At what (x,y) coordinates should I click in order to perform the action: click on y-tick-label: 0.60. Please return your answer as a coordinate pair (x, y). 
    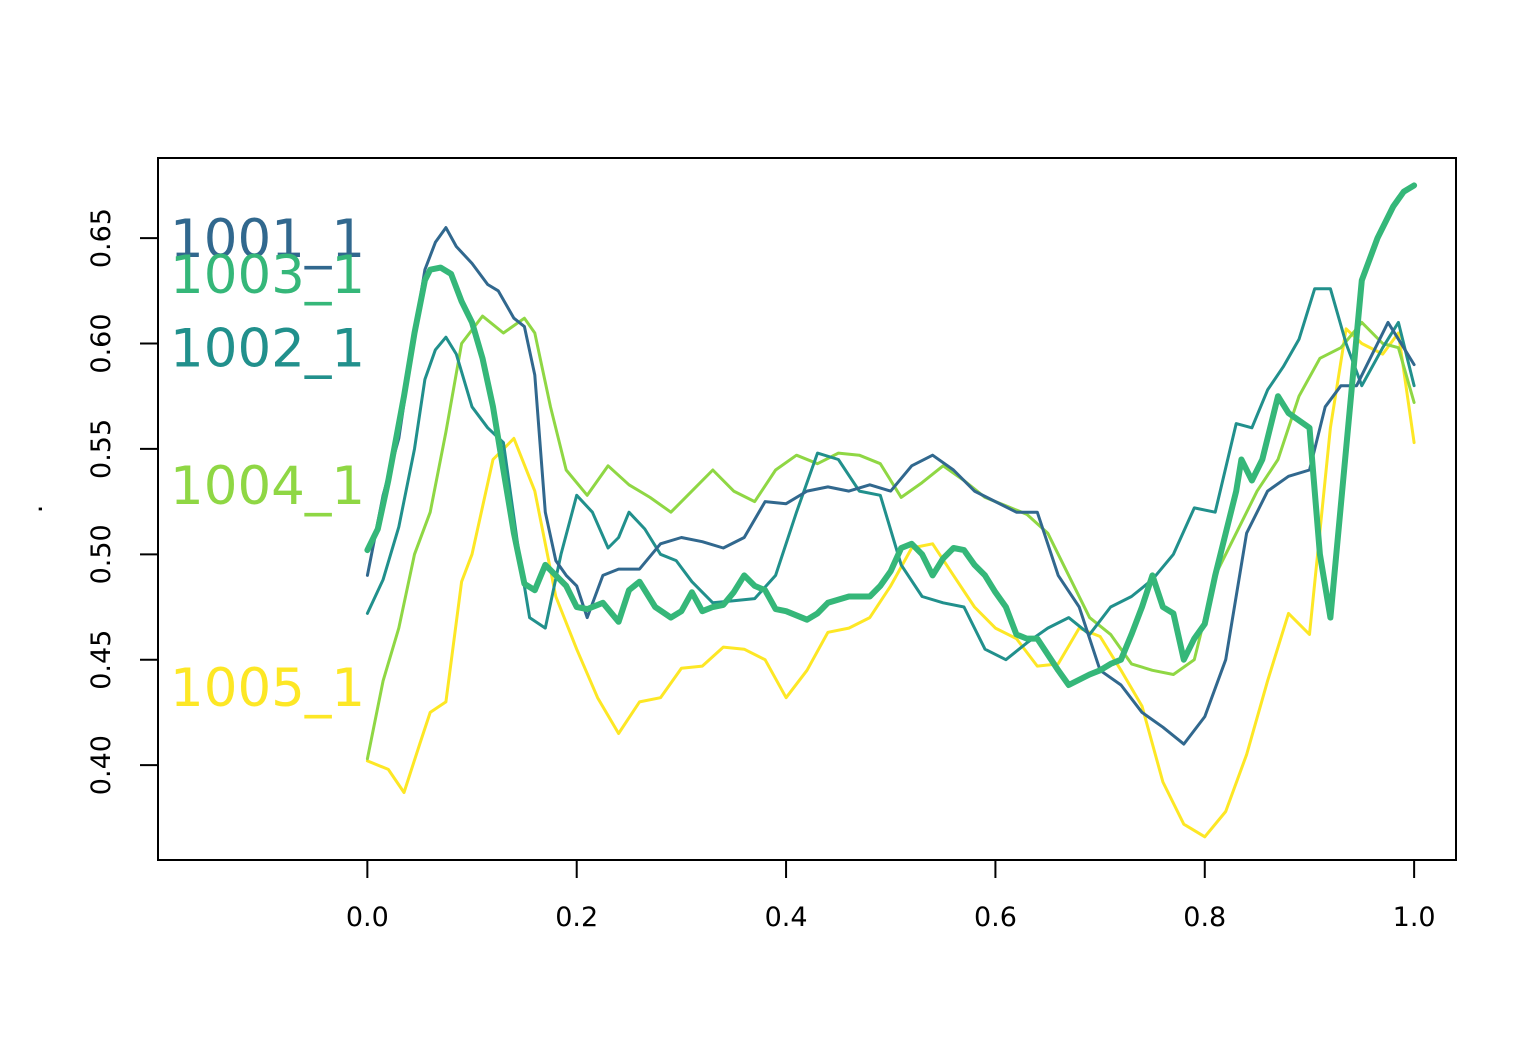
    Looking at the image, I should click on (101, 343).